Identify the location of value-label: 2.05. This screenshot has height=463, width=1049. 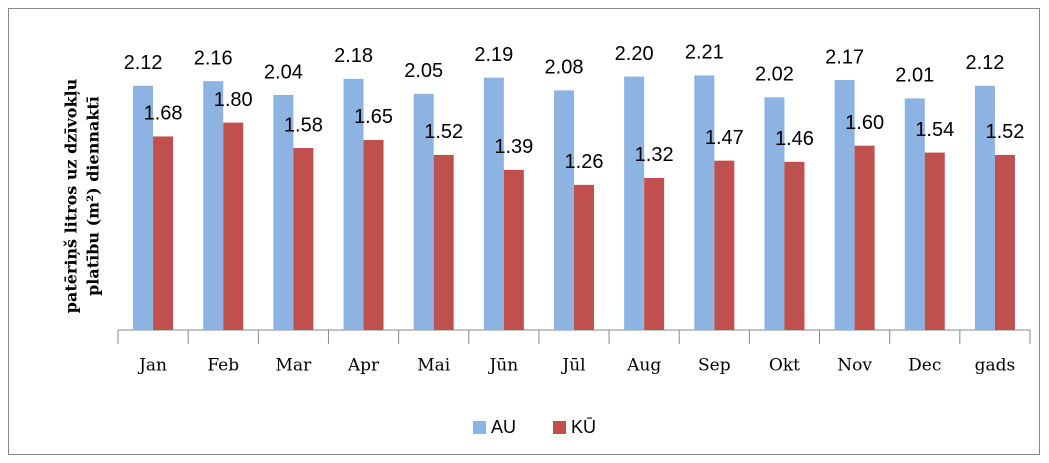
(423, 71).